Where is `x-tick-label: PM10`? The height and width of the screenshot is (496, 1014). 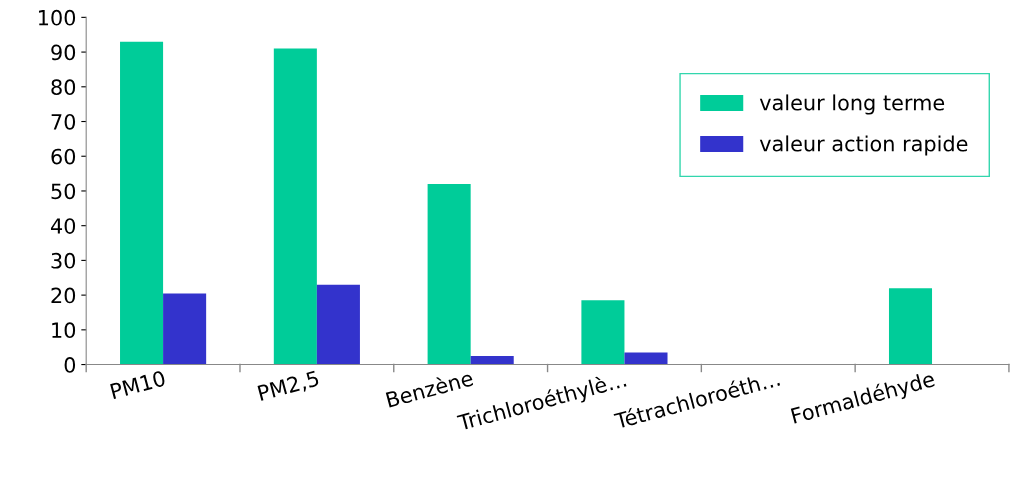
x-tick-label: PM10 is located at coordinates (138, 385).